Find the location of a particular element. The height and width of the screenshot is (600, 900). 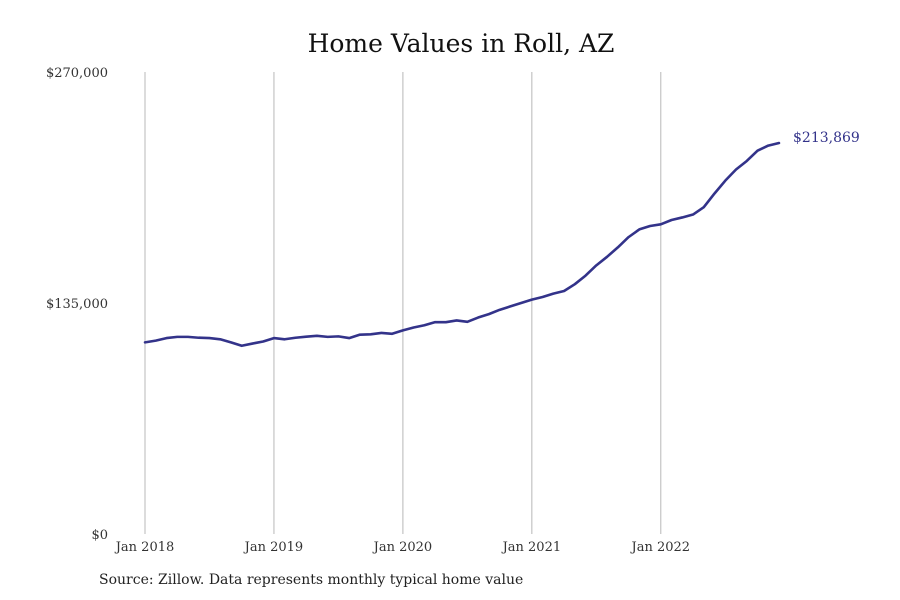

x-tick-label: Jan 2020 is located at coordinates (402, 547).